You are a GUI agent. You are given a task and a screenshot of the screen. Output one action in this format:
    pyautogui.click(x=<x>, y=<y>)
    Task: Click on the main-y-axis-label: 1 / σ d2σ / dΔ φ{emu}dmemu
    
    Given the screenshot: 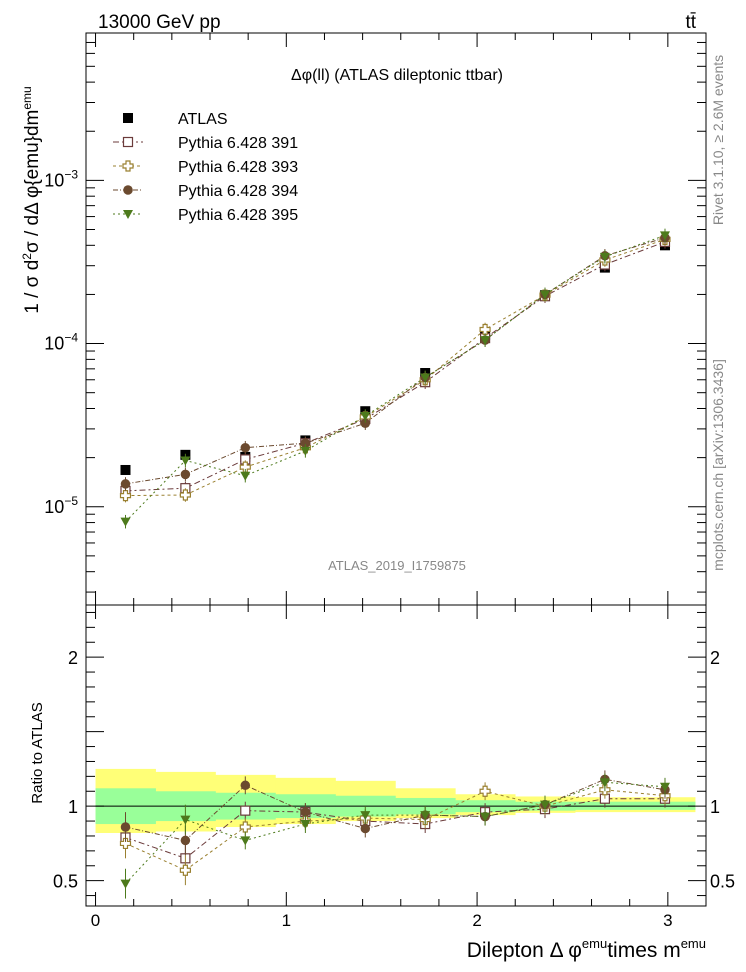 What is the action you would take?
    pyautogui.click(x=31, y=199)
    